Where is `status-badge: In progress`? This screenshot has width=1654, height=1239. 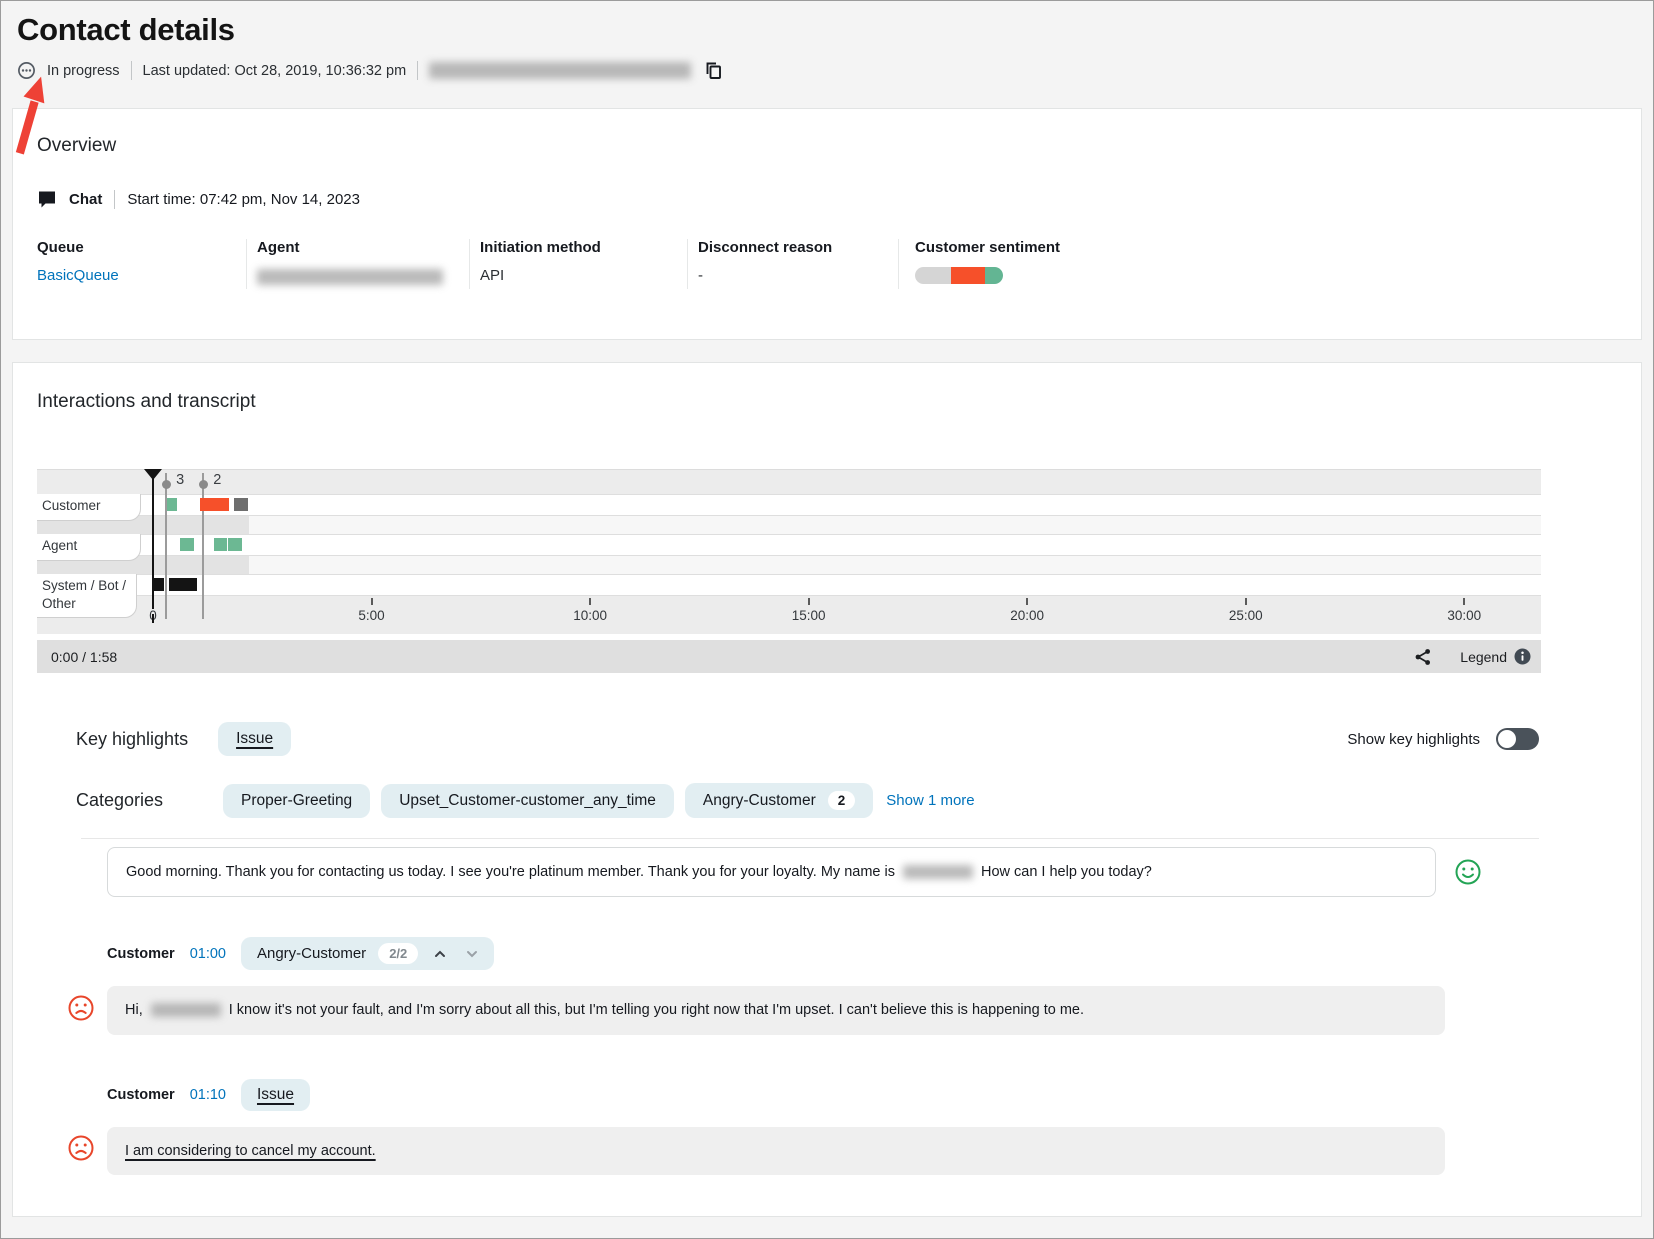 status-badge: In progress is located at coordinates (83, 70).